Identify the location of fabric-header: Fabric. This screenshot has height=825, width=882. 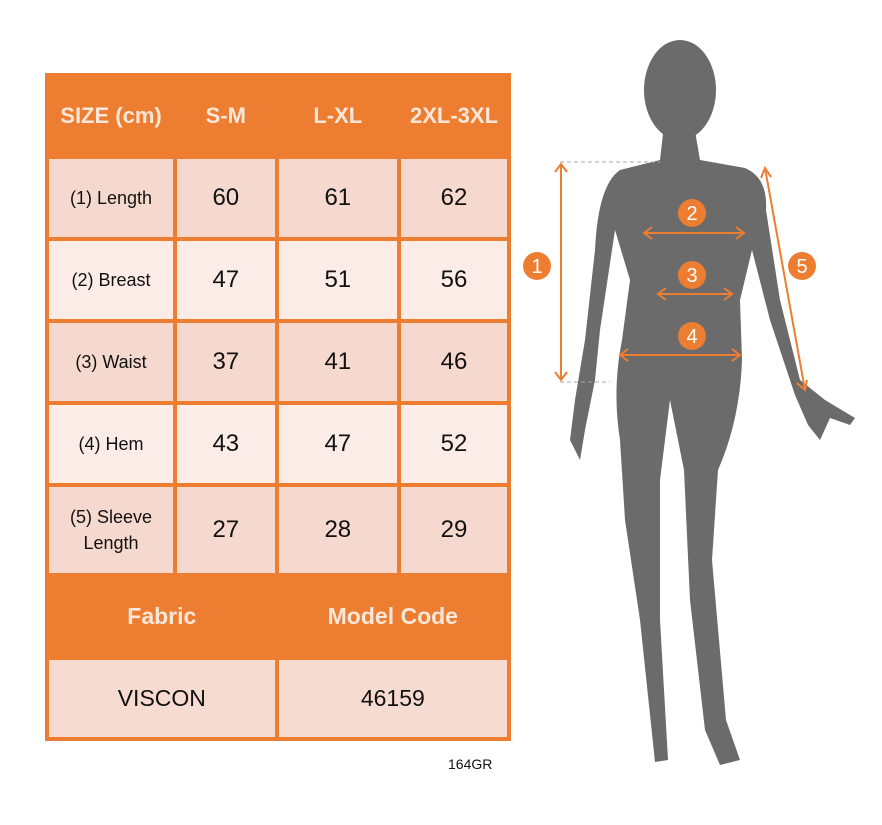
(162, 616).